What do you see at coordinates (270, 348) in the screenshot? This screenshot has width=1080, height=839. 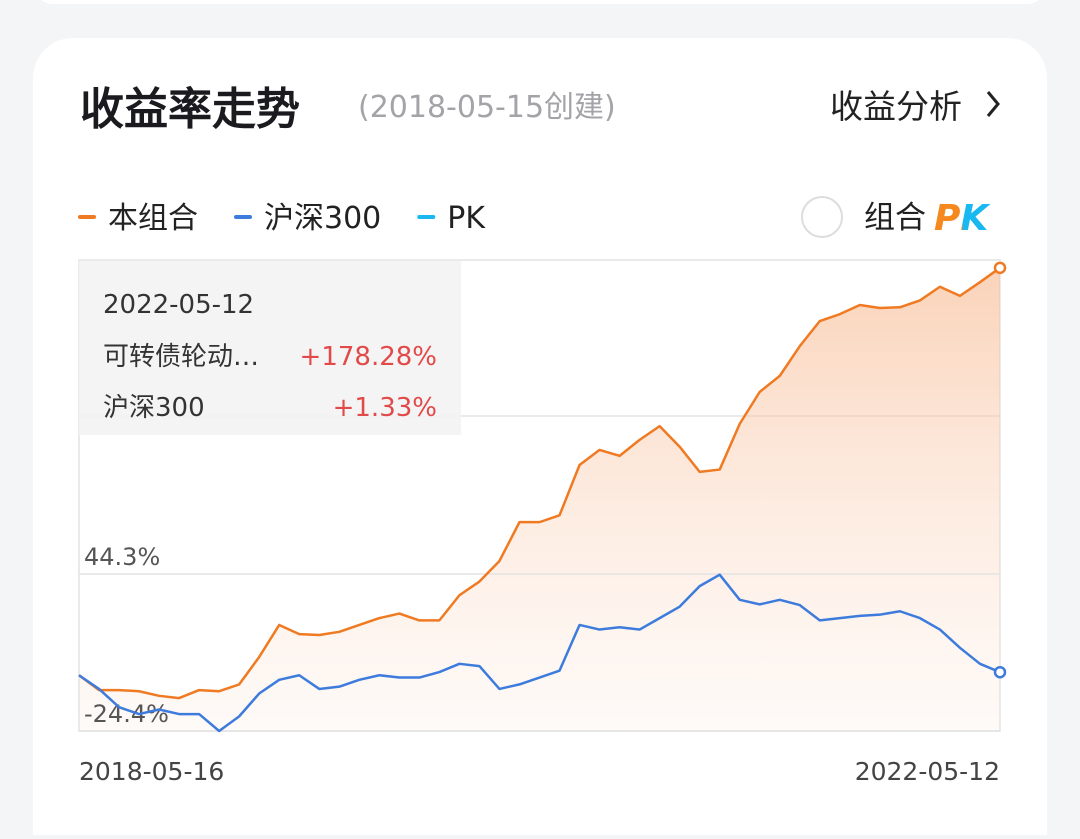 I see `tooltip` at bounding box center [270, 348].